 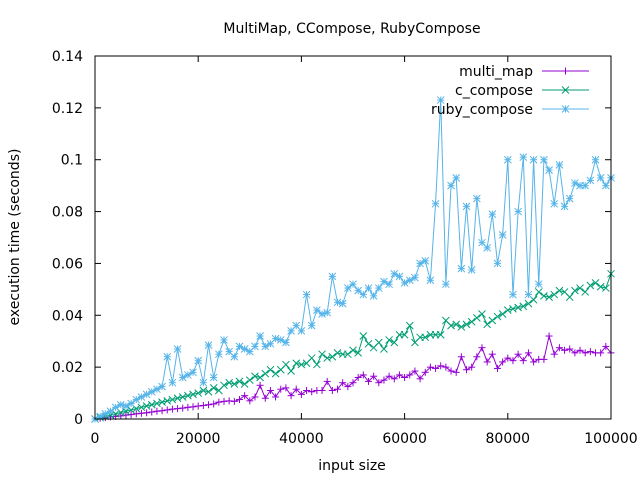 I want to click on x-tick-label: 60000, so click(x=404, y=439).